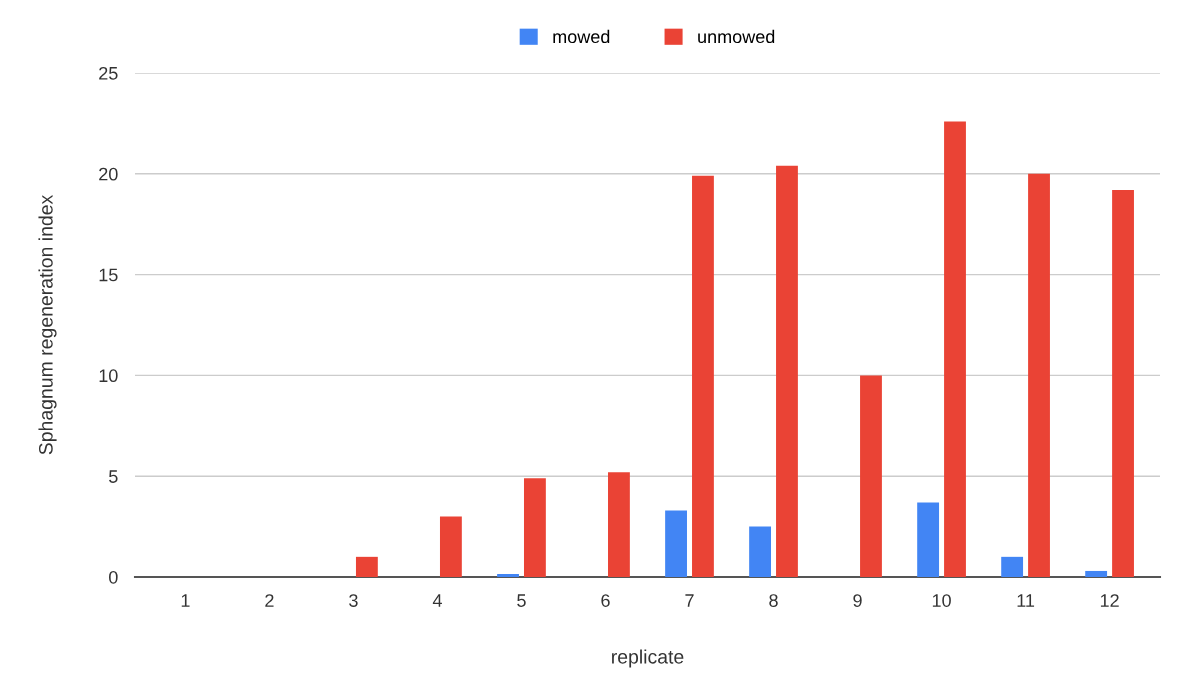 This screenshot has width=1182, height=675. What do you see at coordinates (185, 600) in the screenshot?
I see `x-tick-label: 1` at bounding box center [185, 600].